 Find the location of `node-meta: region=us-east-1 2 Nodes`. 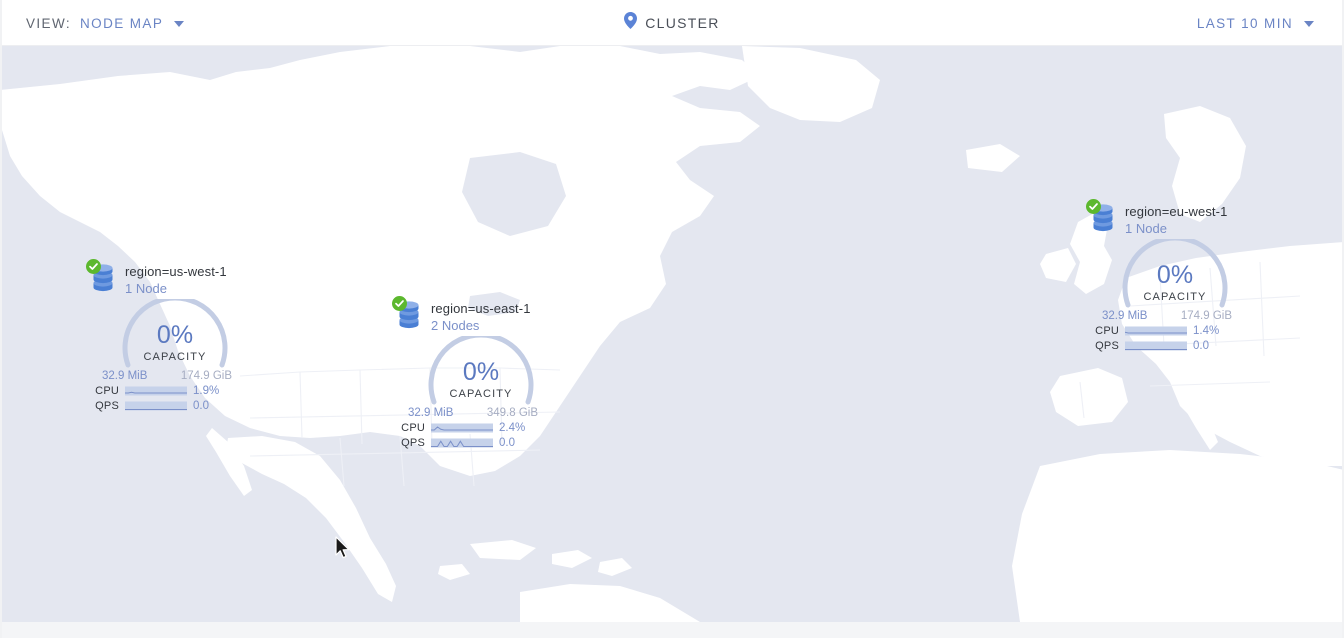

node-meta: region=us-east-1 2 Nodes is located at coordinates (481, 317).